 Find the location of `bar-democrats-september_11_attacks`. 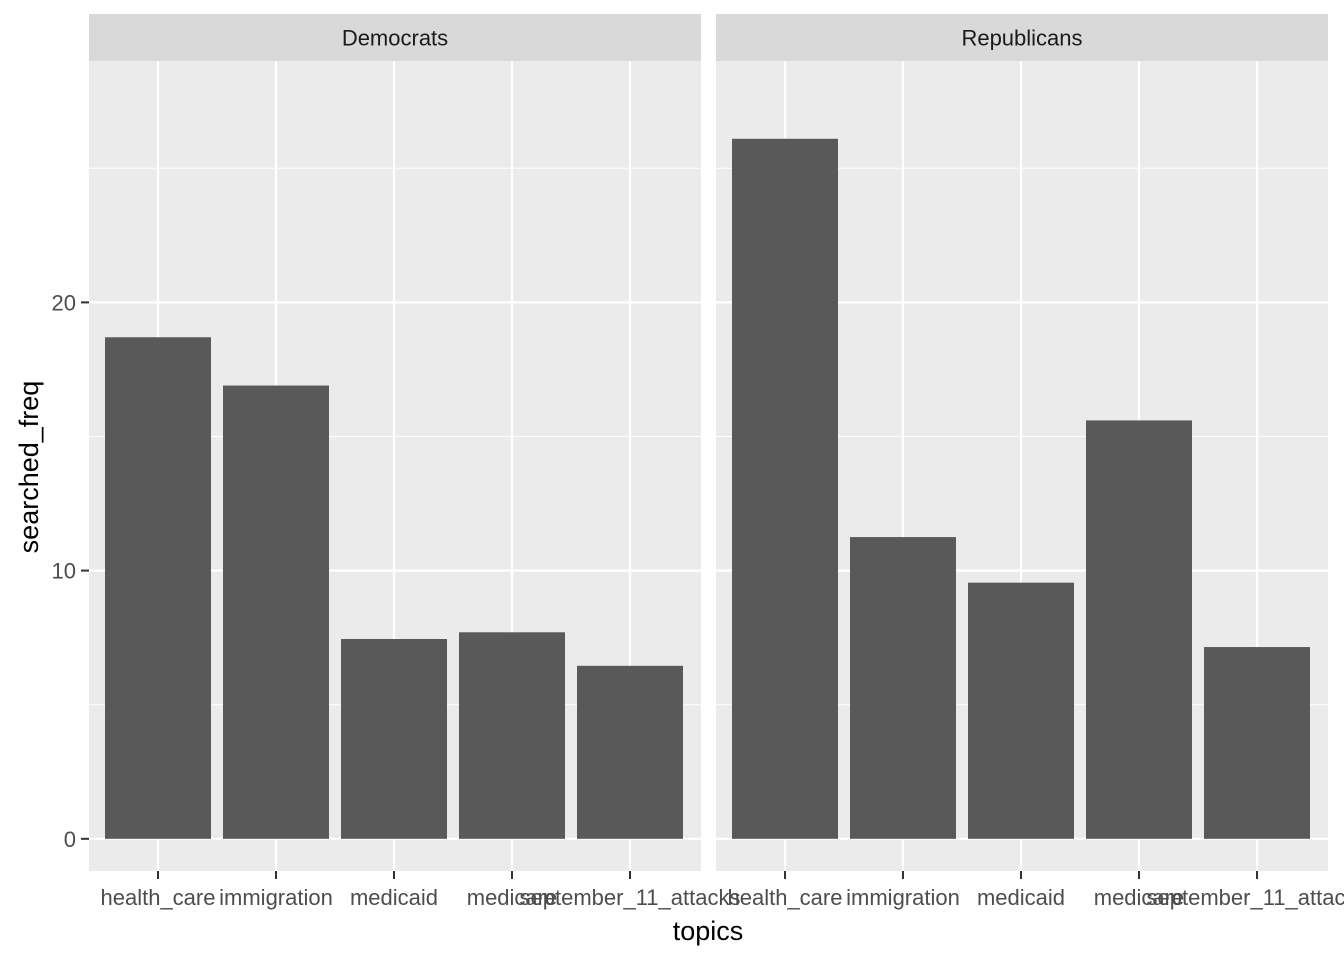

bar-democrats-september_11_attacks is located at coordinates (630, 752).